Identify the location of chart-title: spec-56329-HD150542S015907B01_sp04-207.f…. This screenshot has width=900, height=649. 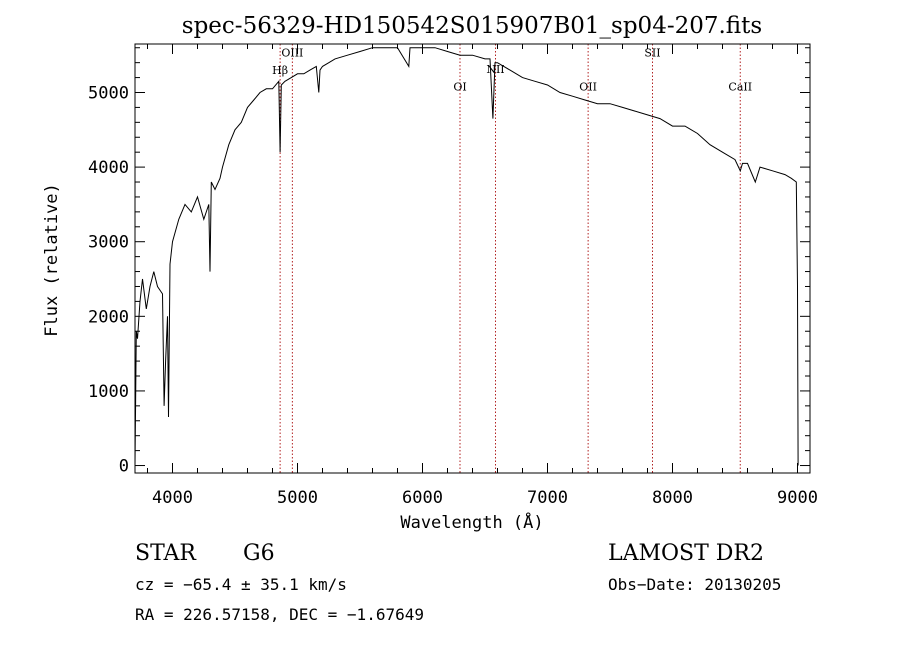
(472, 26).